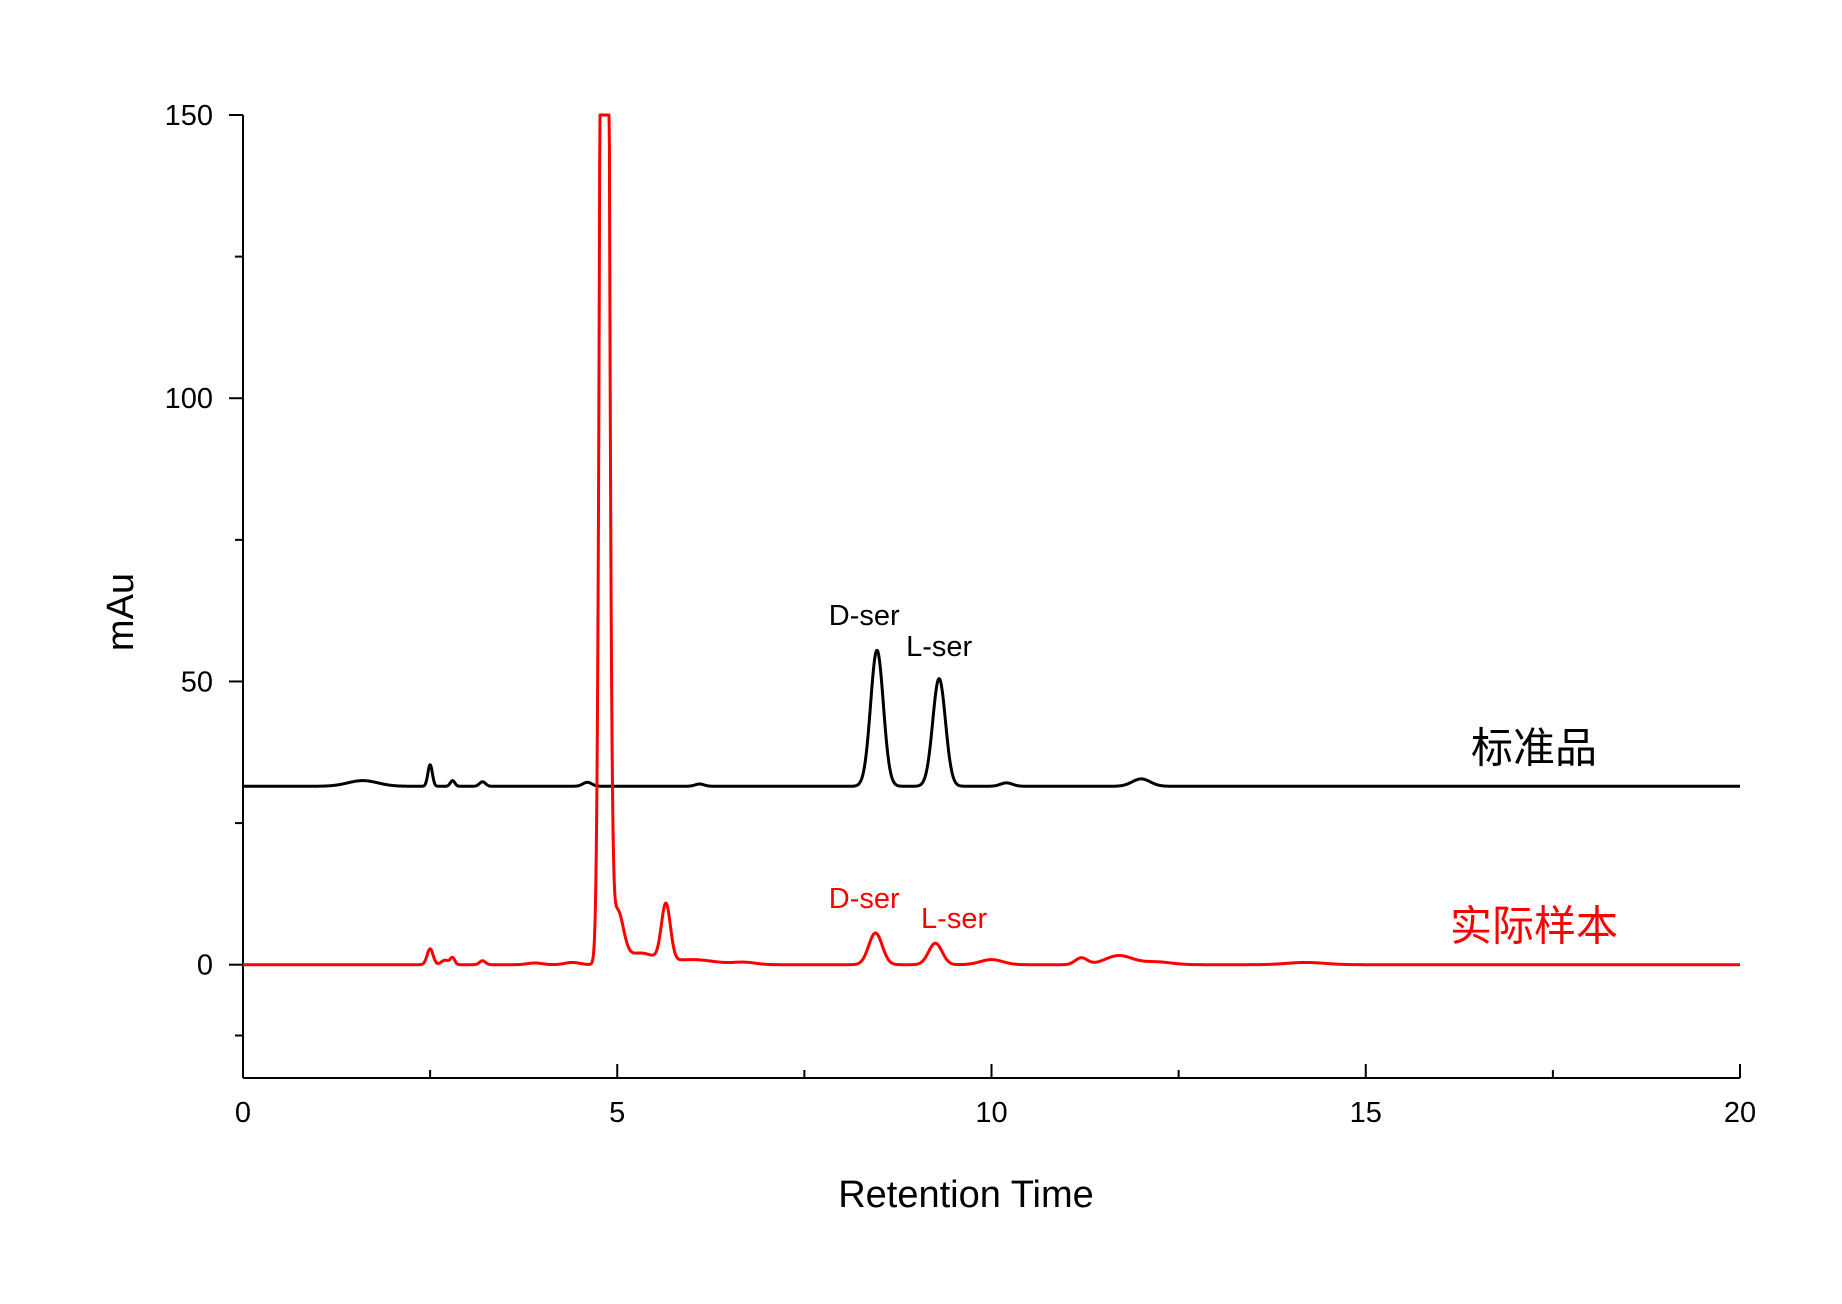 This screenshot has width=1842, height=1304. I want to click on x-axis-title: Retention Time, so click(966, 1195).